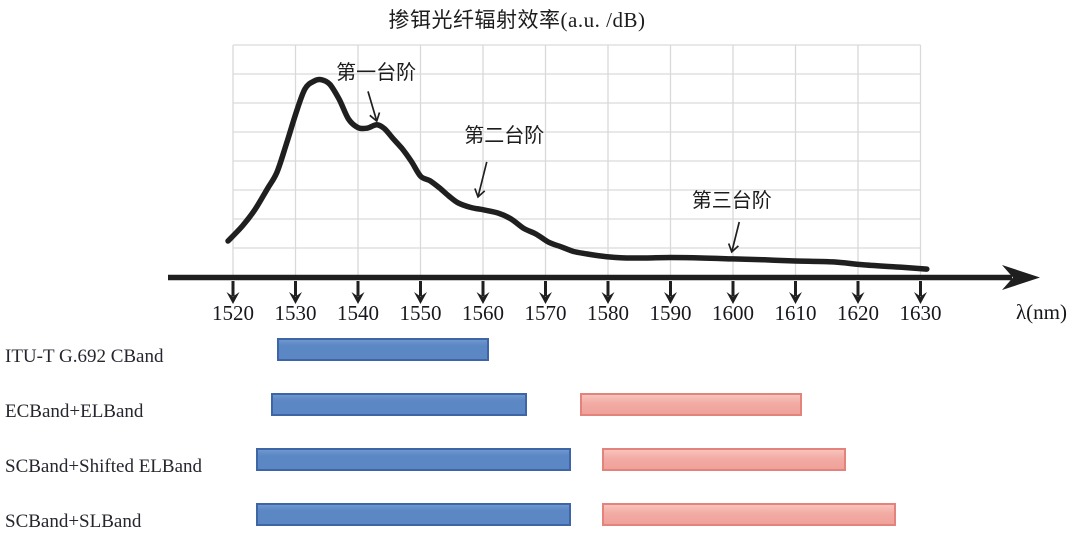  I want to click on annotation-label-2: 第二台阶, so click(504, 136).